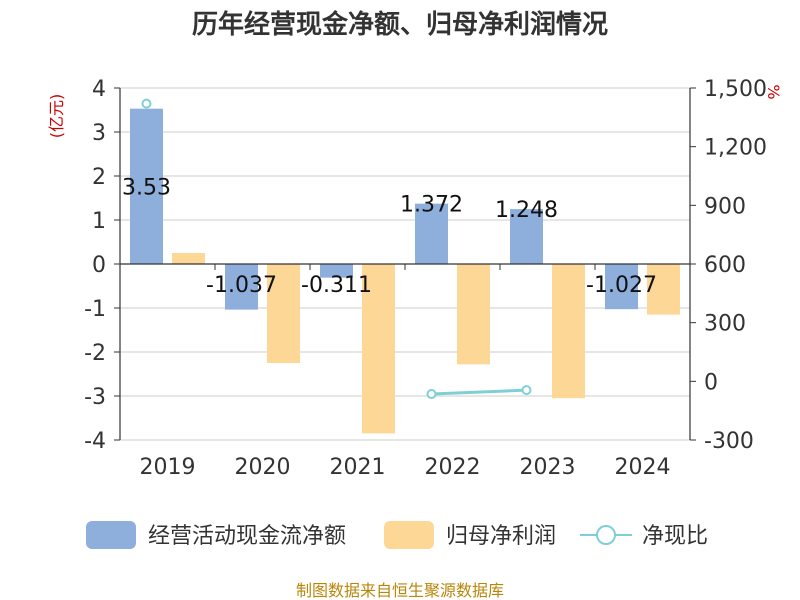 This screenshot has height=600, width=800. I want to click on right-tick-label: 1,200, so click(735, 148).